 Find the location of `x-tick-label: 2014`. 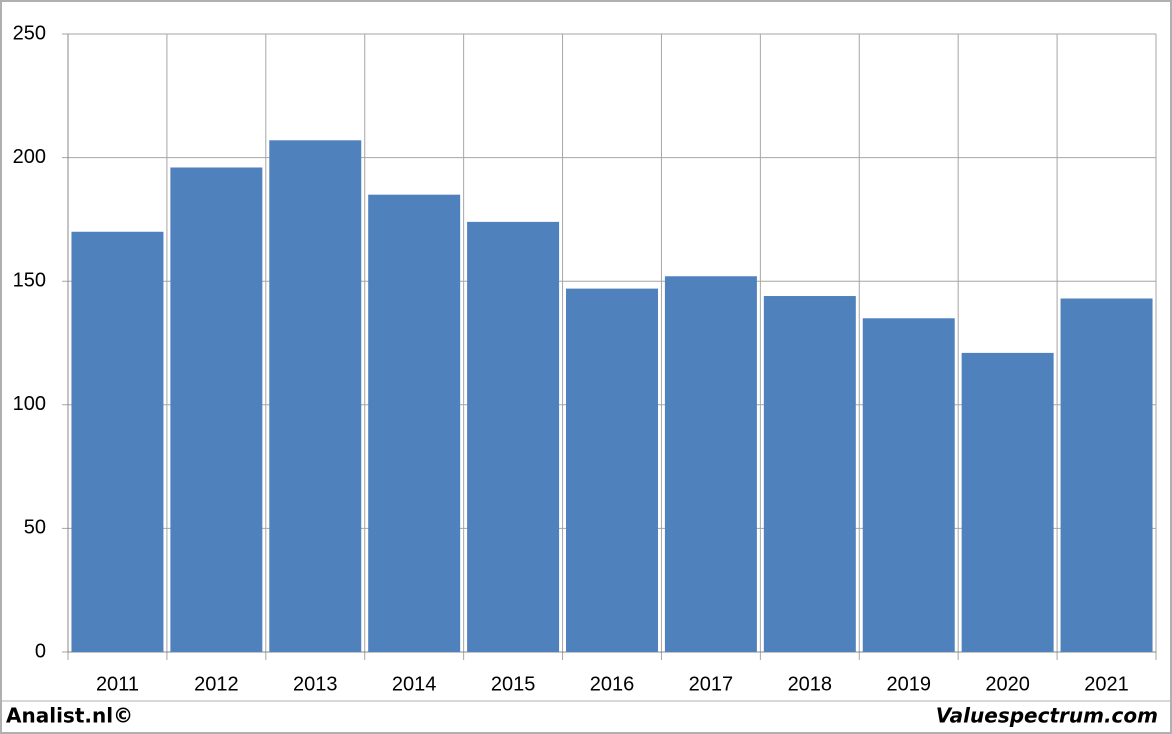

x-tick-label: 2014 is located at coordinates (414, 684).